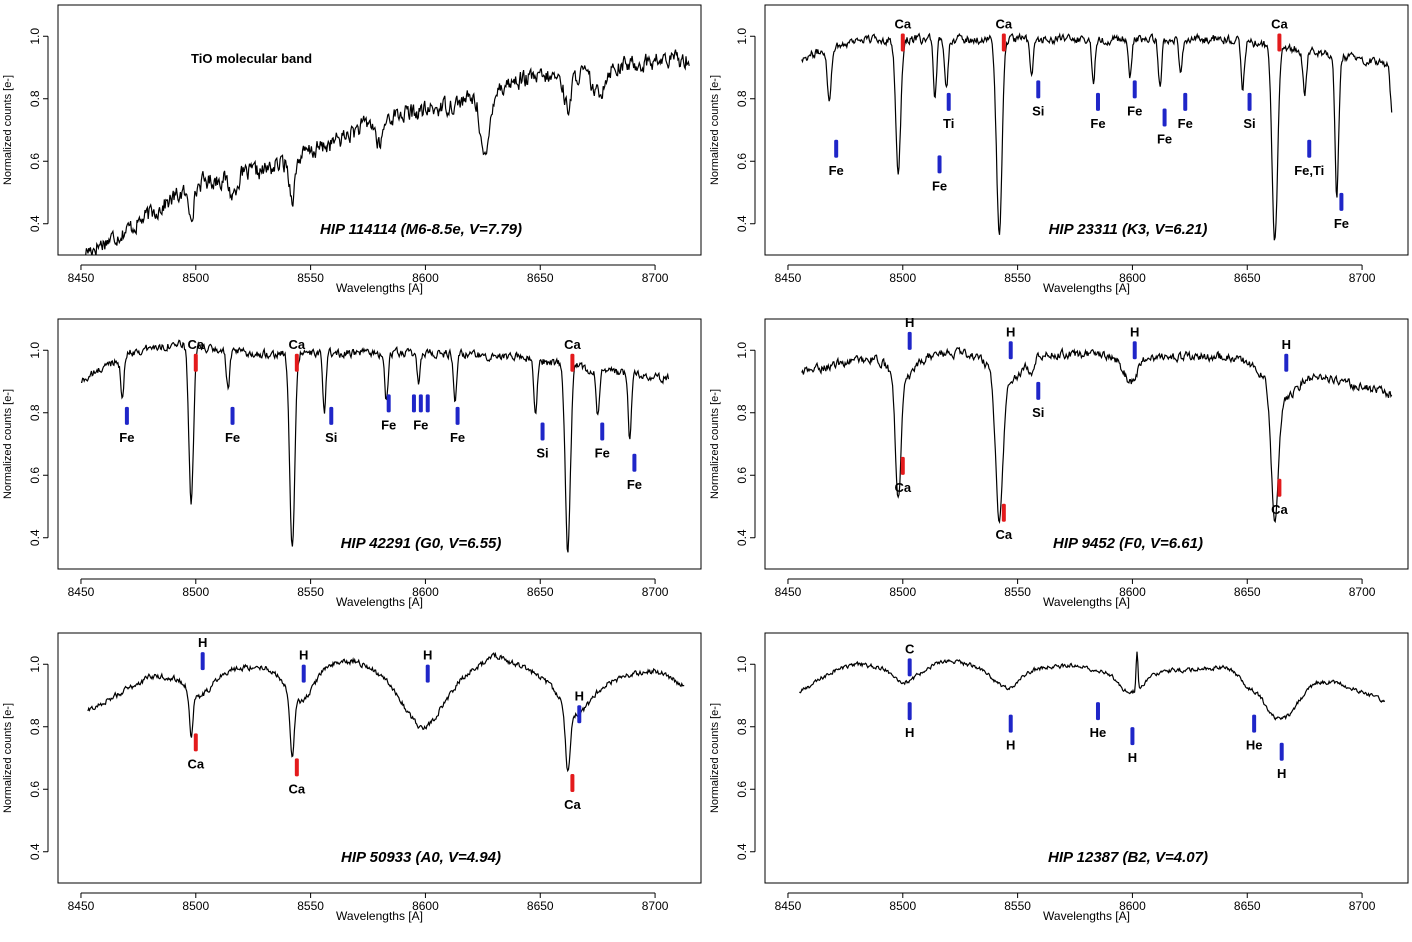 This screenshot has width=1412, height=942. What do you see at coordinates (421, 229) in the screenshot?
I see `panel-star-title: HIP 114114 (M6-8.5e, V=7.79)` at bounding box center [421, 229].